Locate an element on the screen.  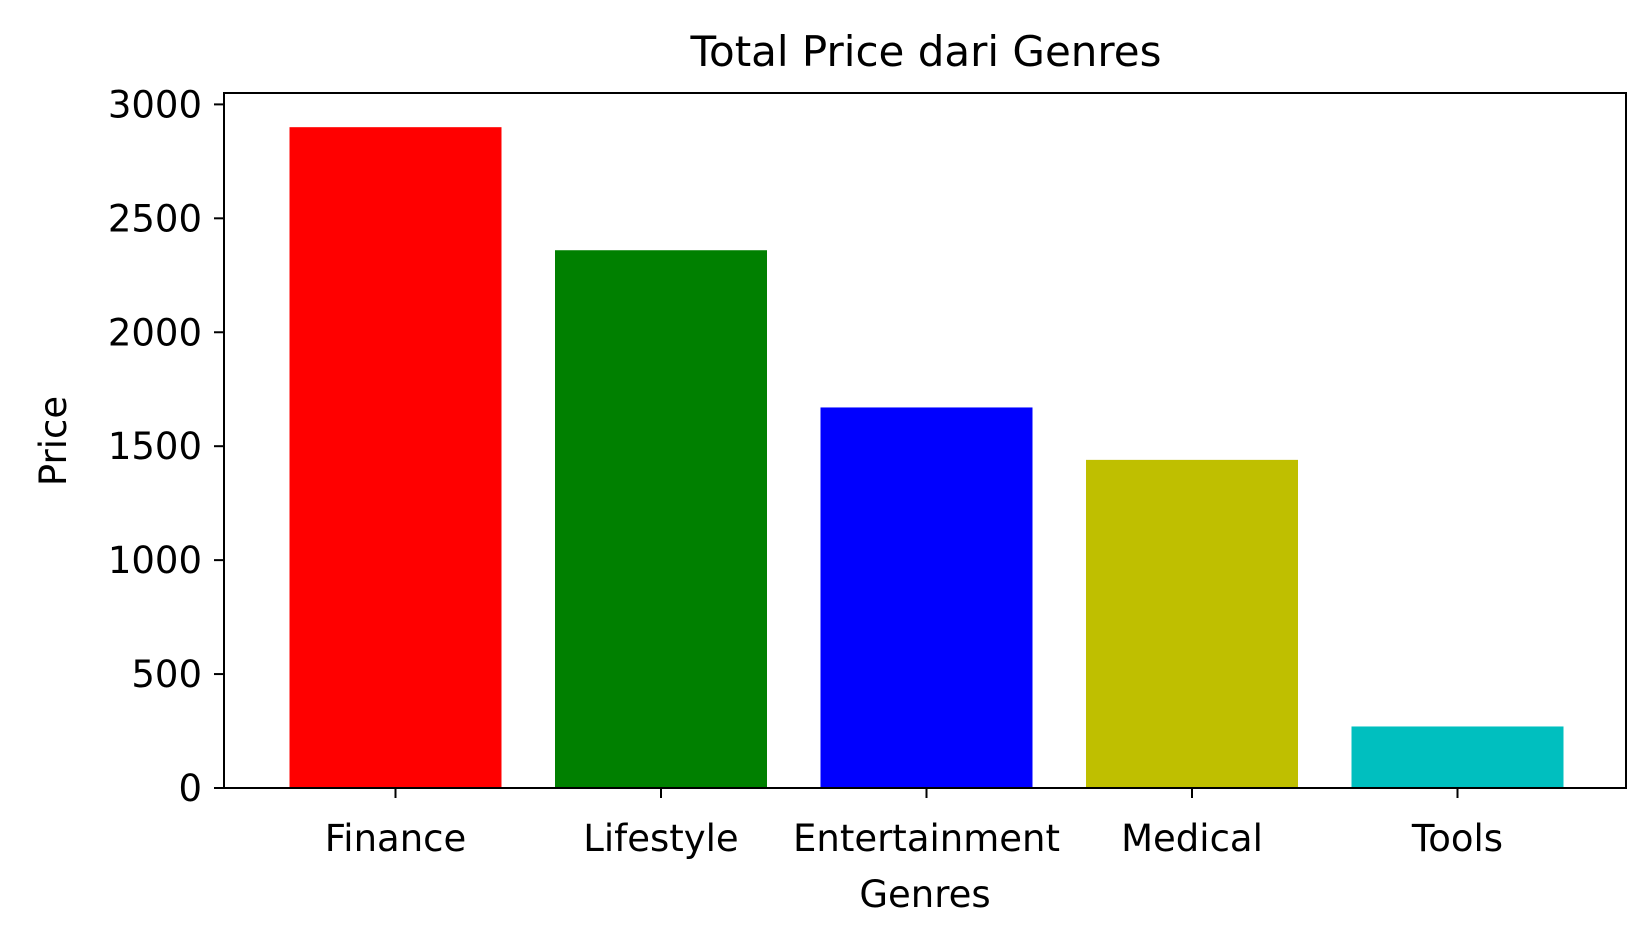
x-tick-label-medical: Medical is located at coordinates (1192, 838).